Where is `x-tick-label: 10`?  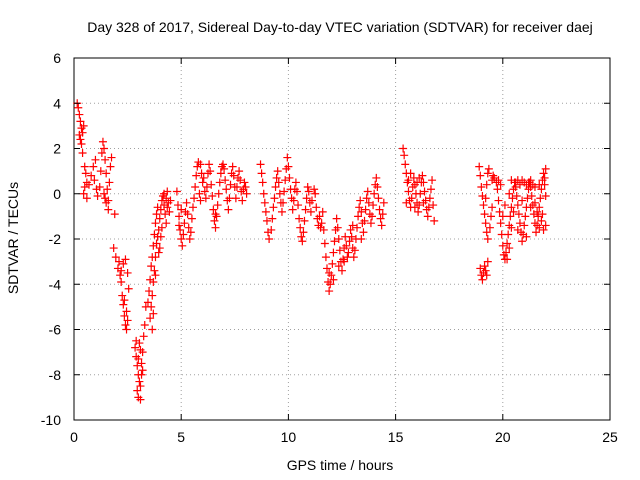
x-tick-label: 10 is located at coordinates (289, 437).